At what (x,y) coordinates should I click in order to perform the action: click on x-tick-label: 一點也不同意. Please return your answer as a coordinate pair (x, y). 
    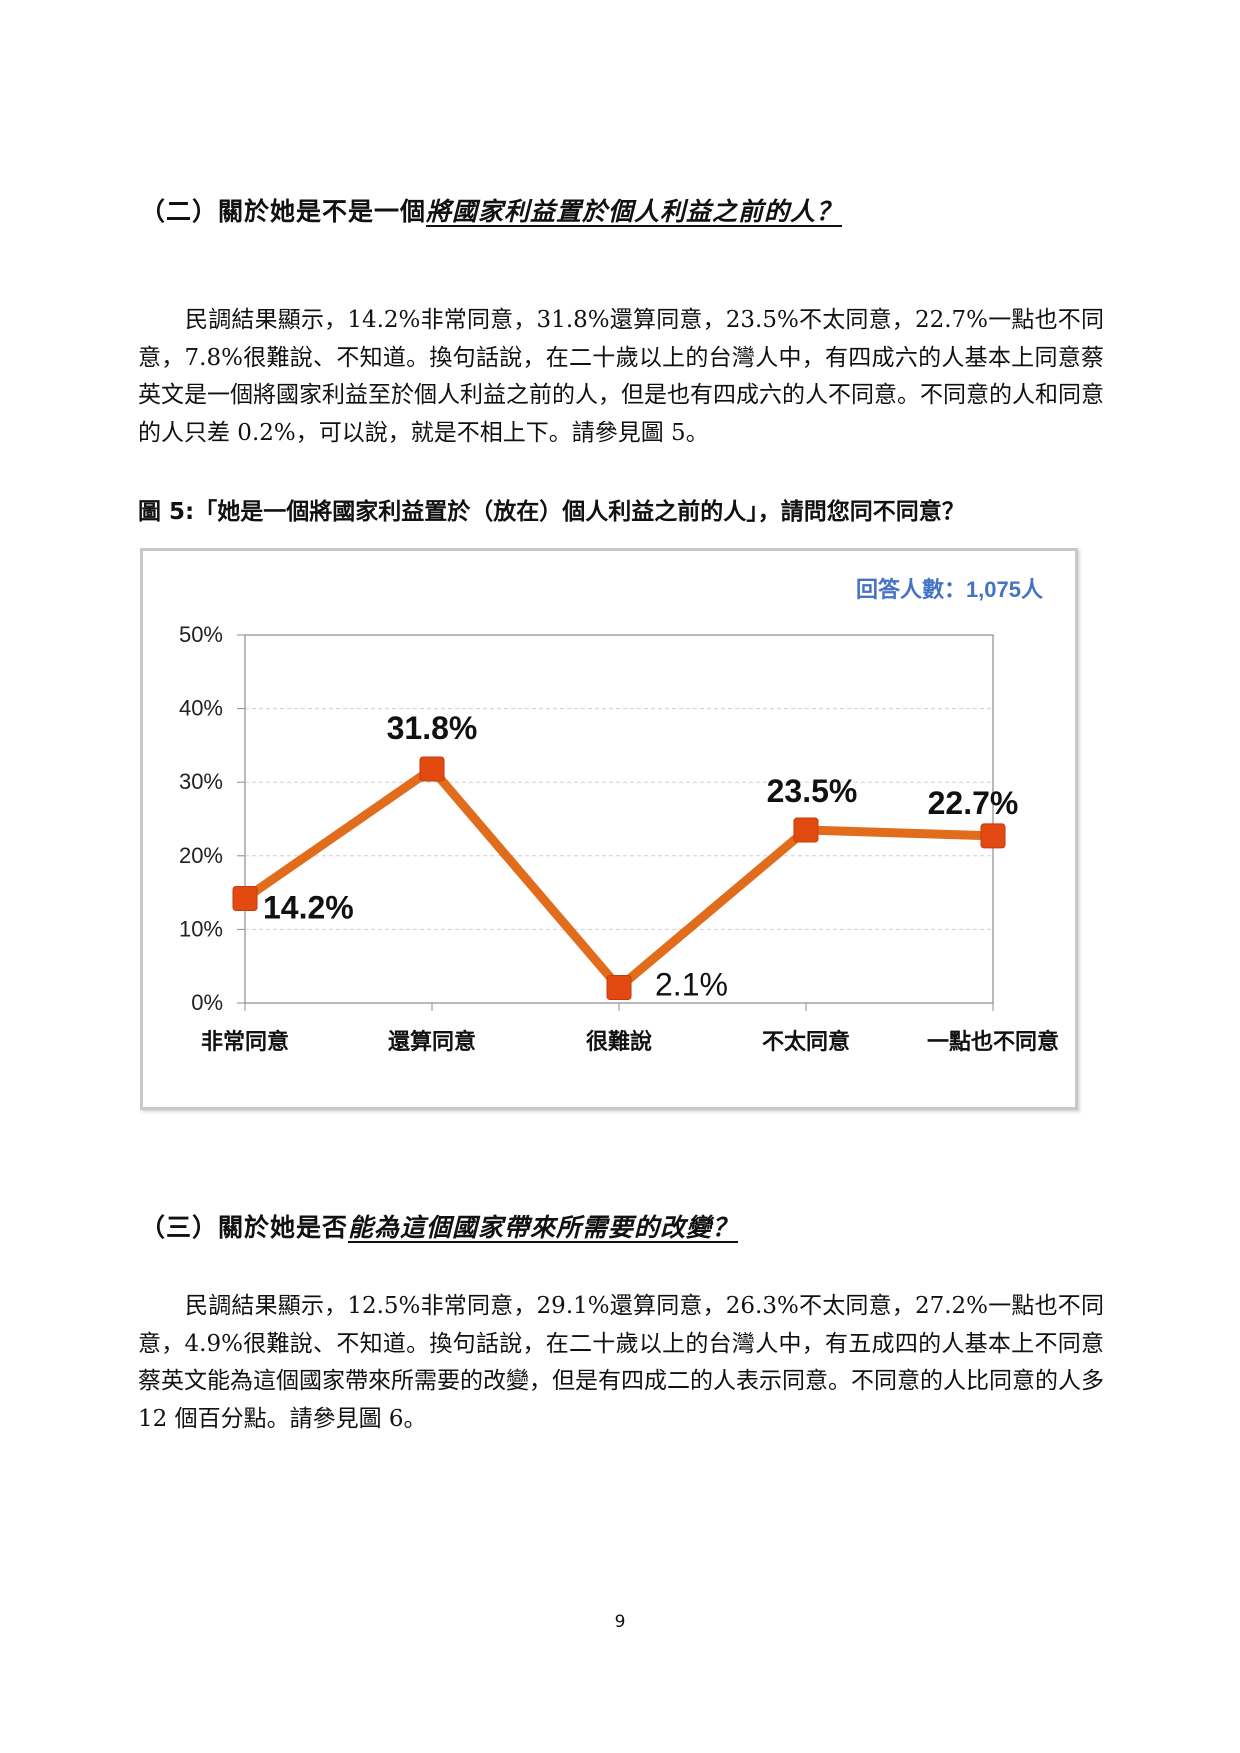
    Looking at the image, I should click on (993, 1041).